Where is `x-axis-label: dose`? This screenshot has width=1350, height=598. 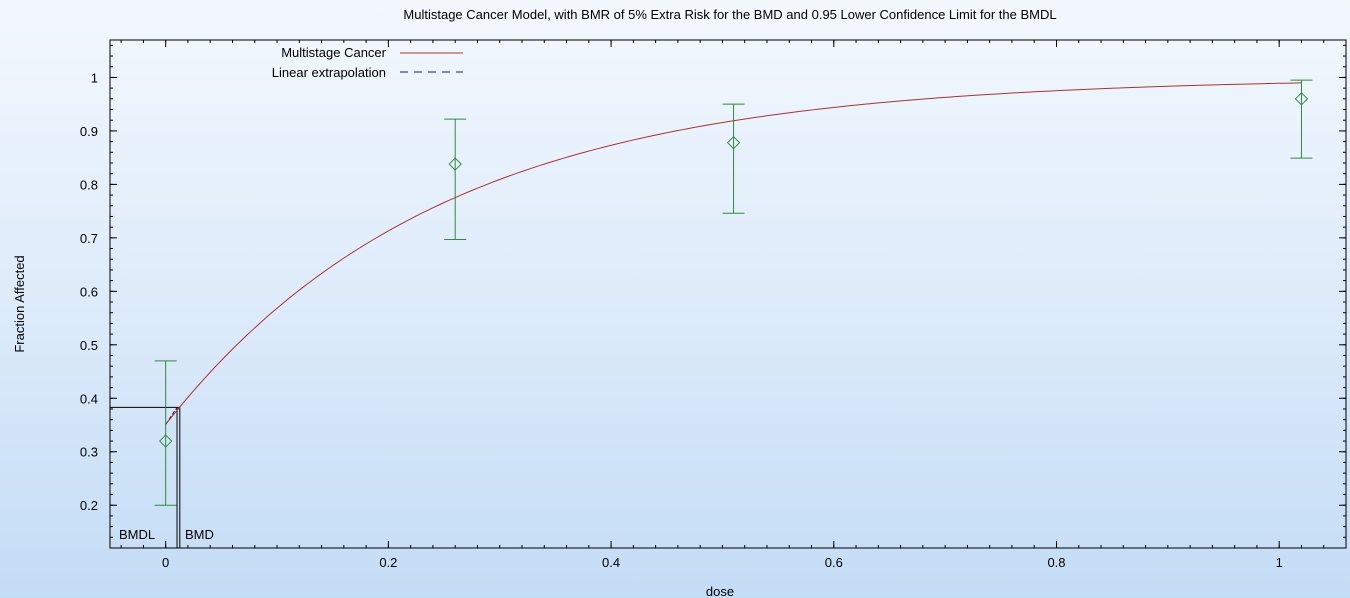 x-axis-label: dose is located at coordinates (720, 591).